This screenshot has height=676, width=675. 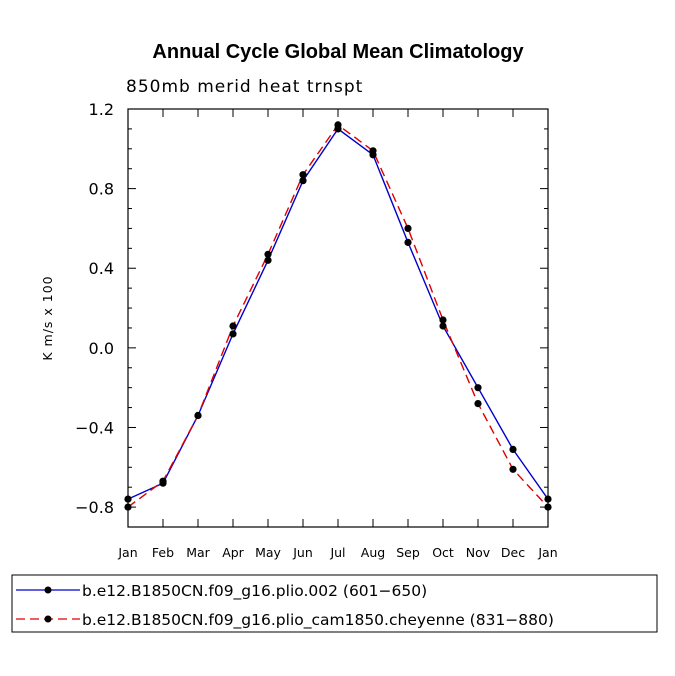 I want to click on y-tick-label: −0.8, so click(x=94, y=507).